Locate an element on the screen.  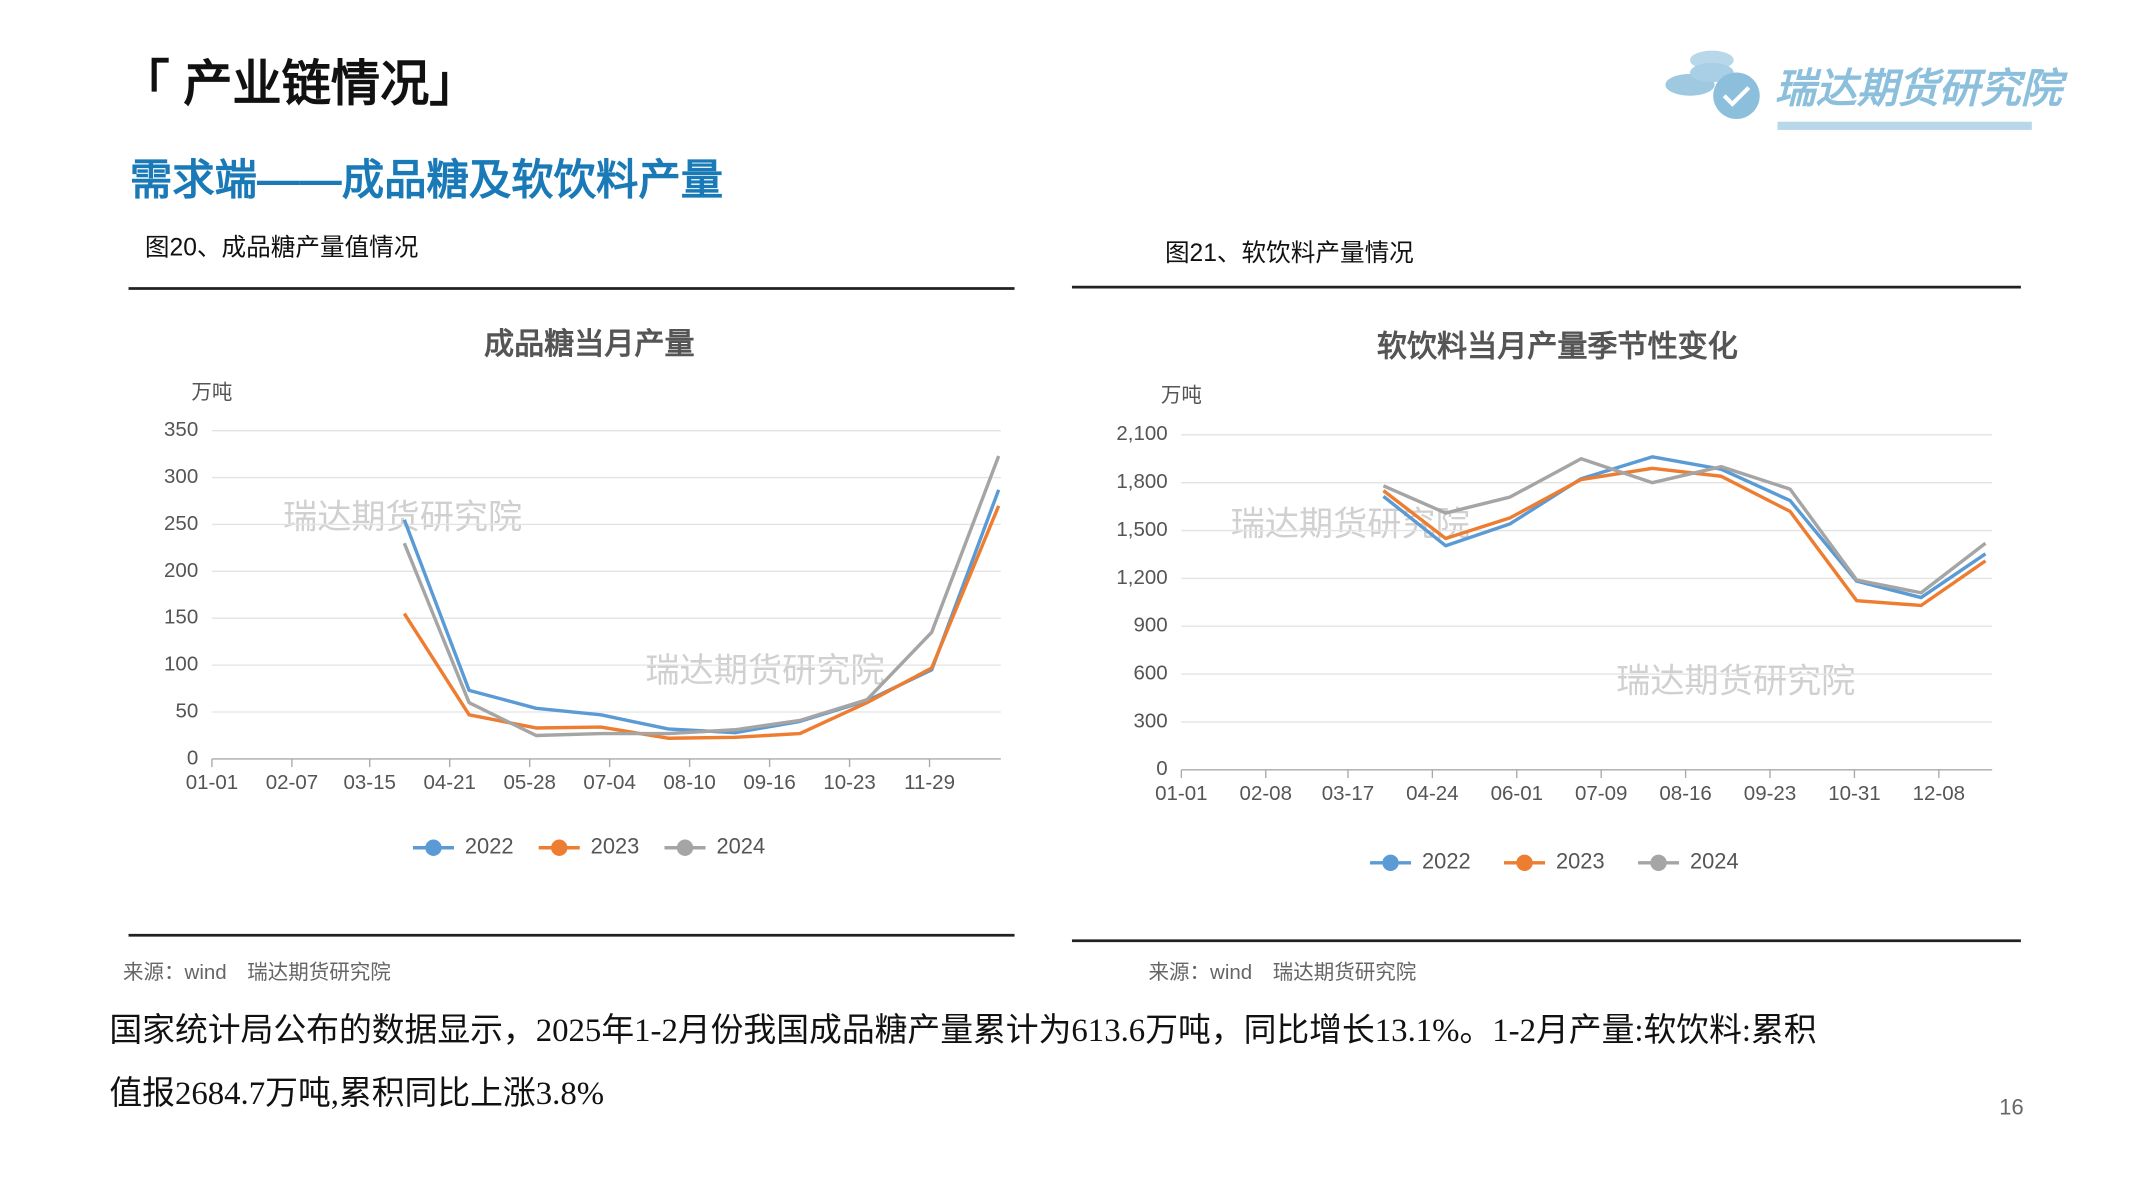
chart-title: 软饮料当月产量季节性变化 is located at coordinates (1557, 347).